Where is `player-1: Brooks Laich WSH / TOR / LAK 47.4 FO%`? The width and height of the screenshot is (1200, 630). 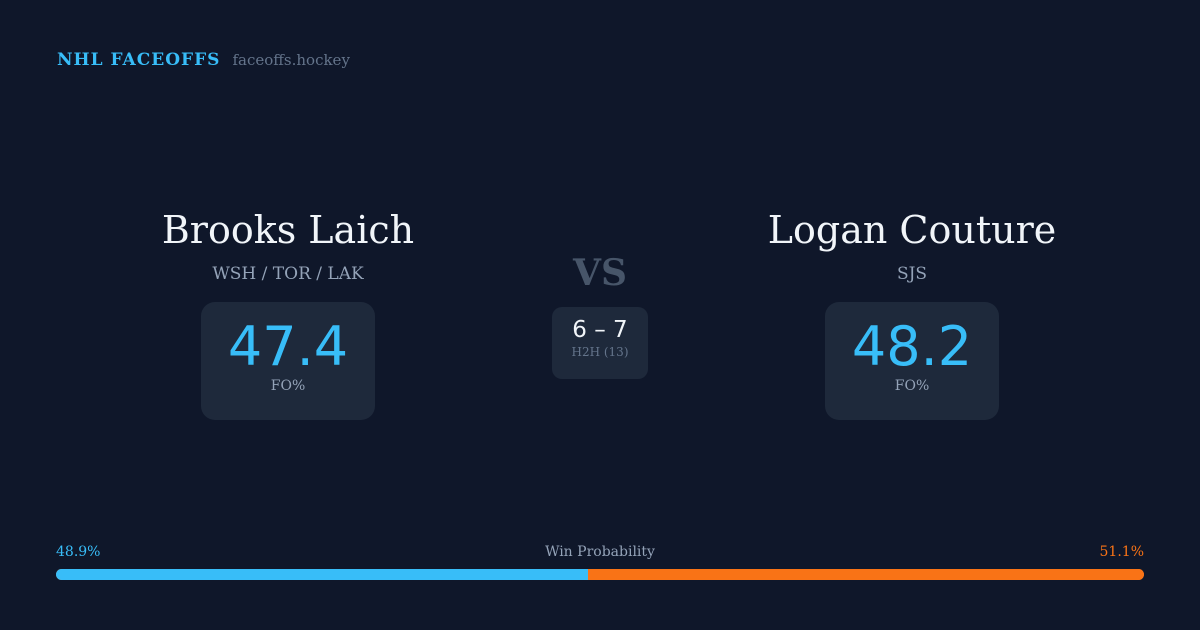 player-1: Brooks Laich WSH / TOR / LAK 47.4 FO% is located at coordinates (288, 314).